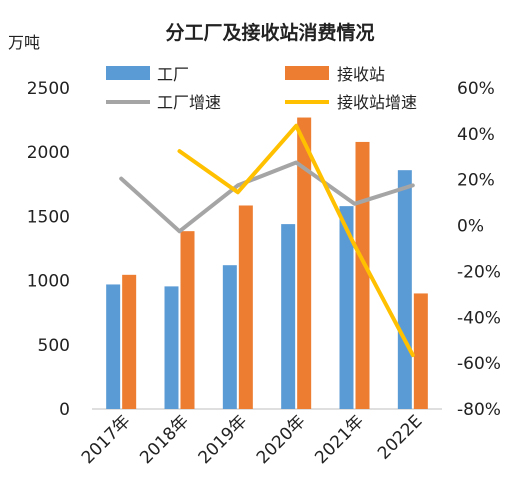  What do you see at coordinates (281, 439) in the screenshot?
I see `x-tick-label: 2020年` at bounding box center [281, 439].